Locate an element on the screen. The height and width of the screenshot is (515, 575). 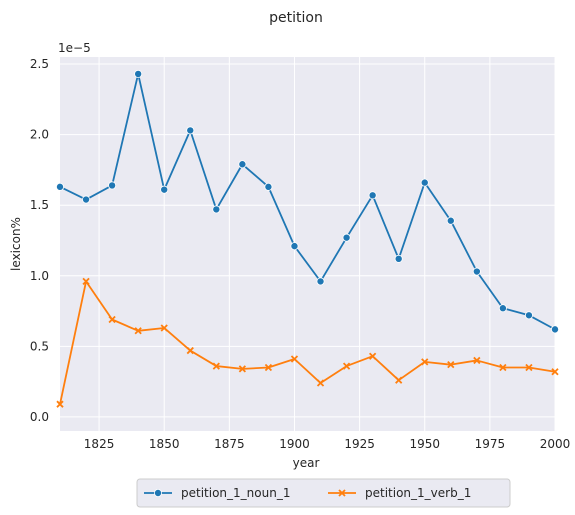
y-tick-label: 0.5 is located at coordinates (39, 346).